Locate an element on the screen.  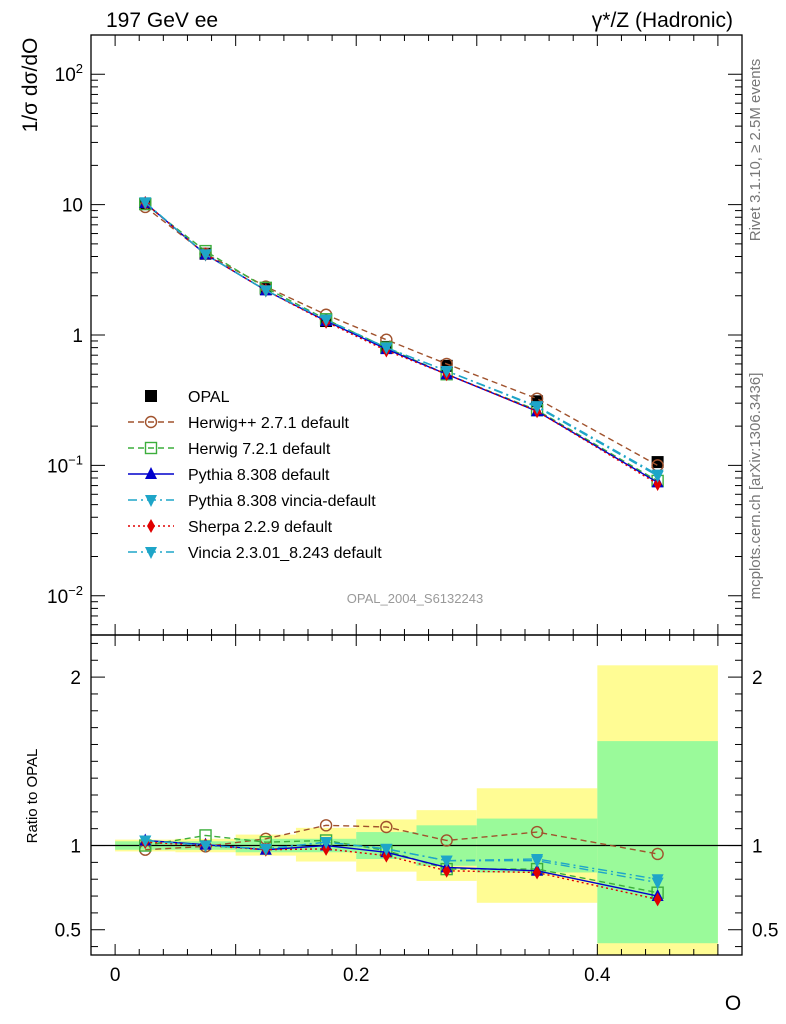
legend-entry-3: Pythia 8.308 default is located at coordinates (229, 475).